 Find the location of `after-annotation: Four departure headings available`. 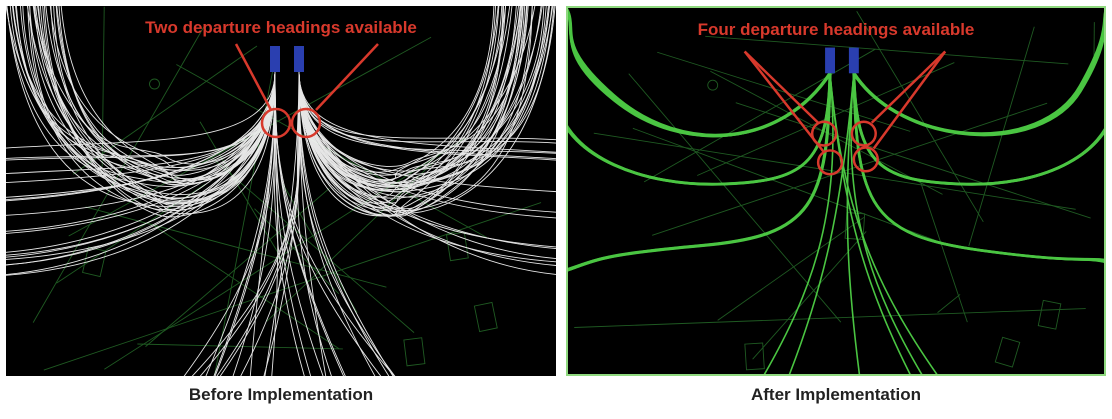

after-annotation: Four departure headings available is located at coordinates (836, 29).